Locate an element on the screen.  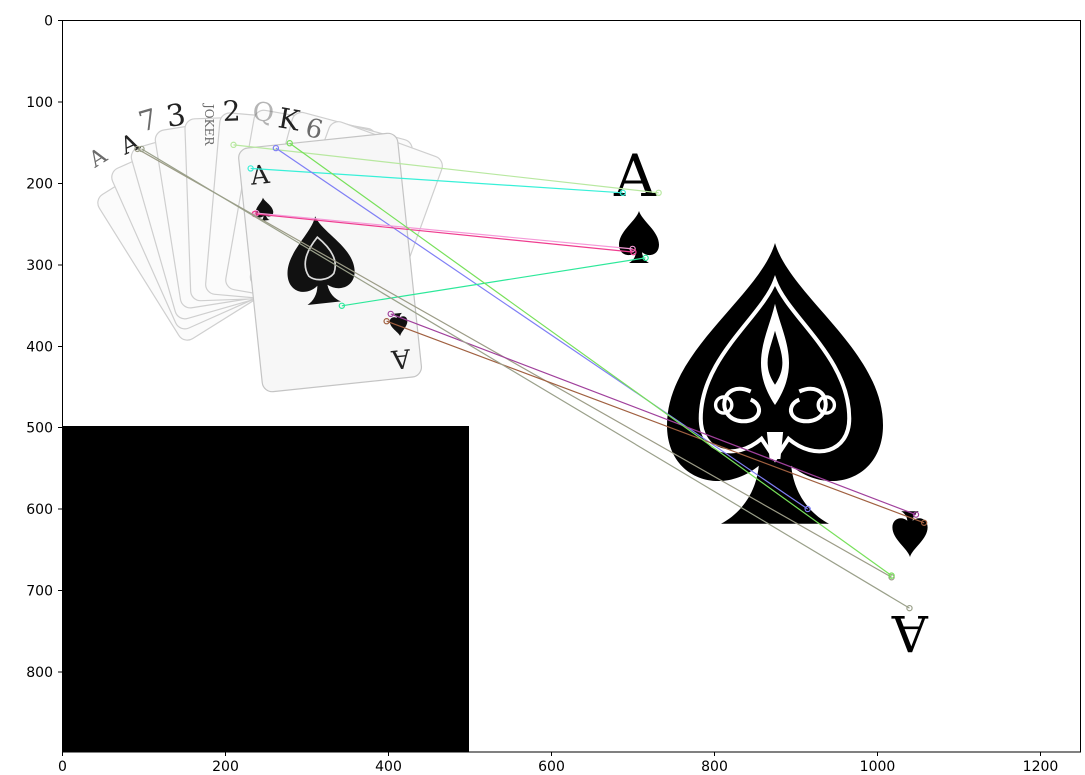
x-tick-label: 1200 is located at coordinates (1041, 767).